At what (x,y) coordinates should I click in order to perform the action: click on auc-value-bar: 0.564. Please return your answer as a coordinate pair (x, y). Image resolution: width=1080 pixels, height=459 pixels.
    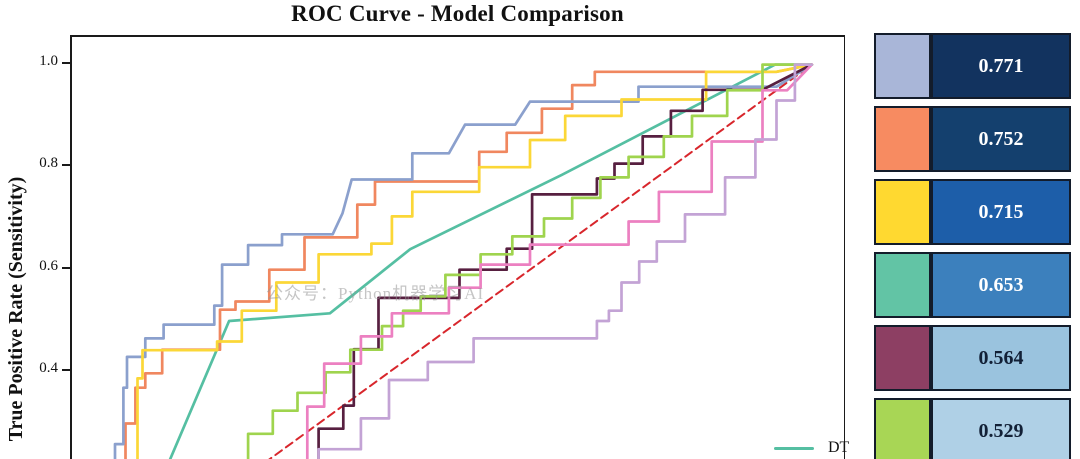
    Looking at the image, I should click on (1001, 358).